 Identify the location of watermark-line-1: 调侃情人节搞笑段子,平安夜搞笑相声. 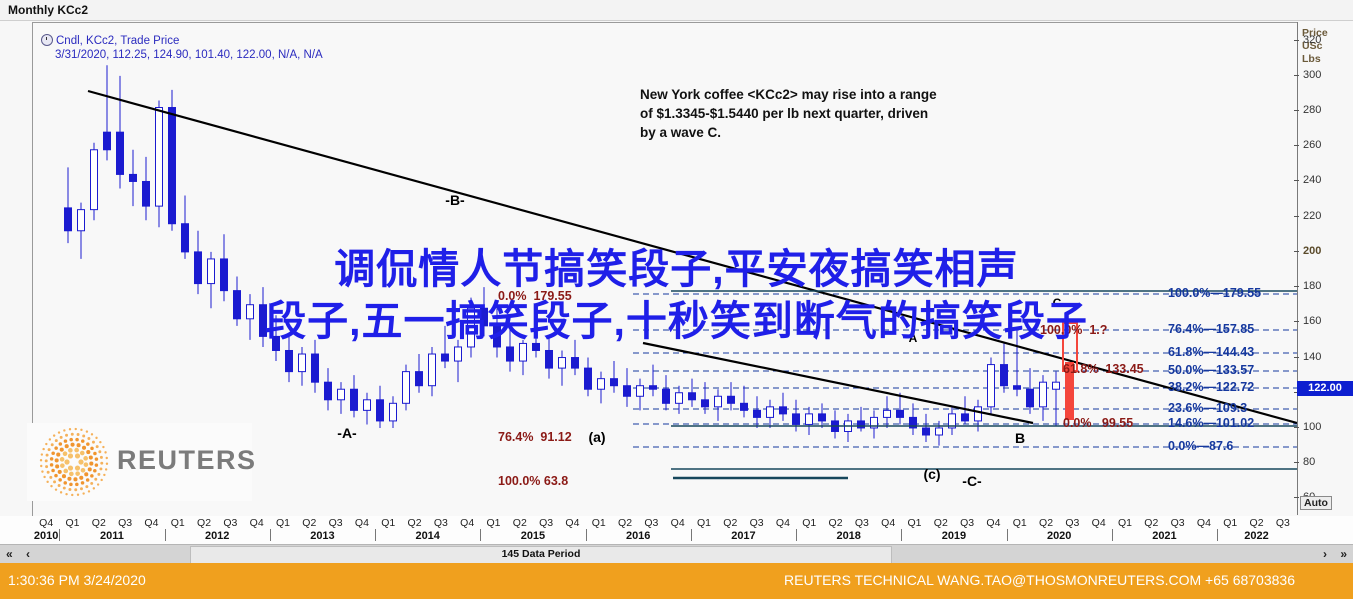
(676, 269).